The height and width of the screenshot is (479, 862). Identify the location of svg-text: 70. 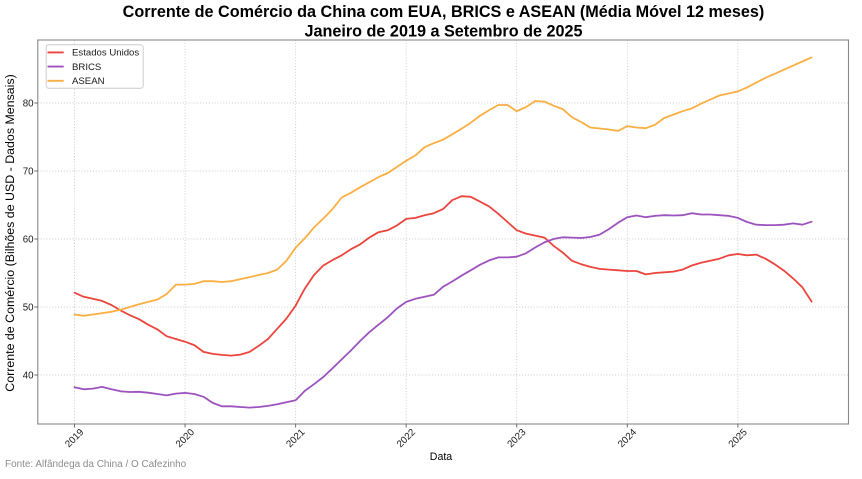
(28, 171).